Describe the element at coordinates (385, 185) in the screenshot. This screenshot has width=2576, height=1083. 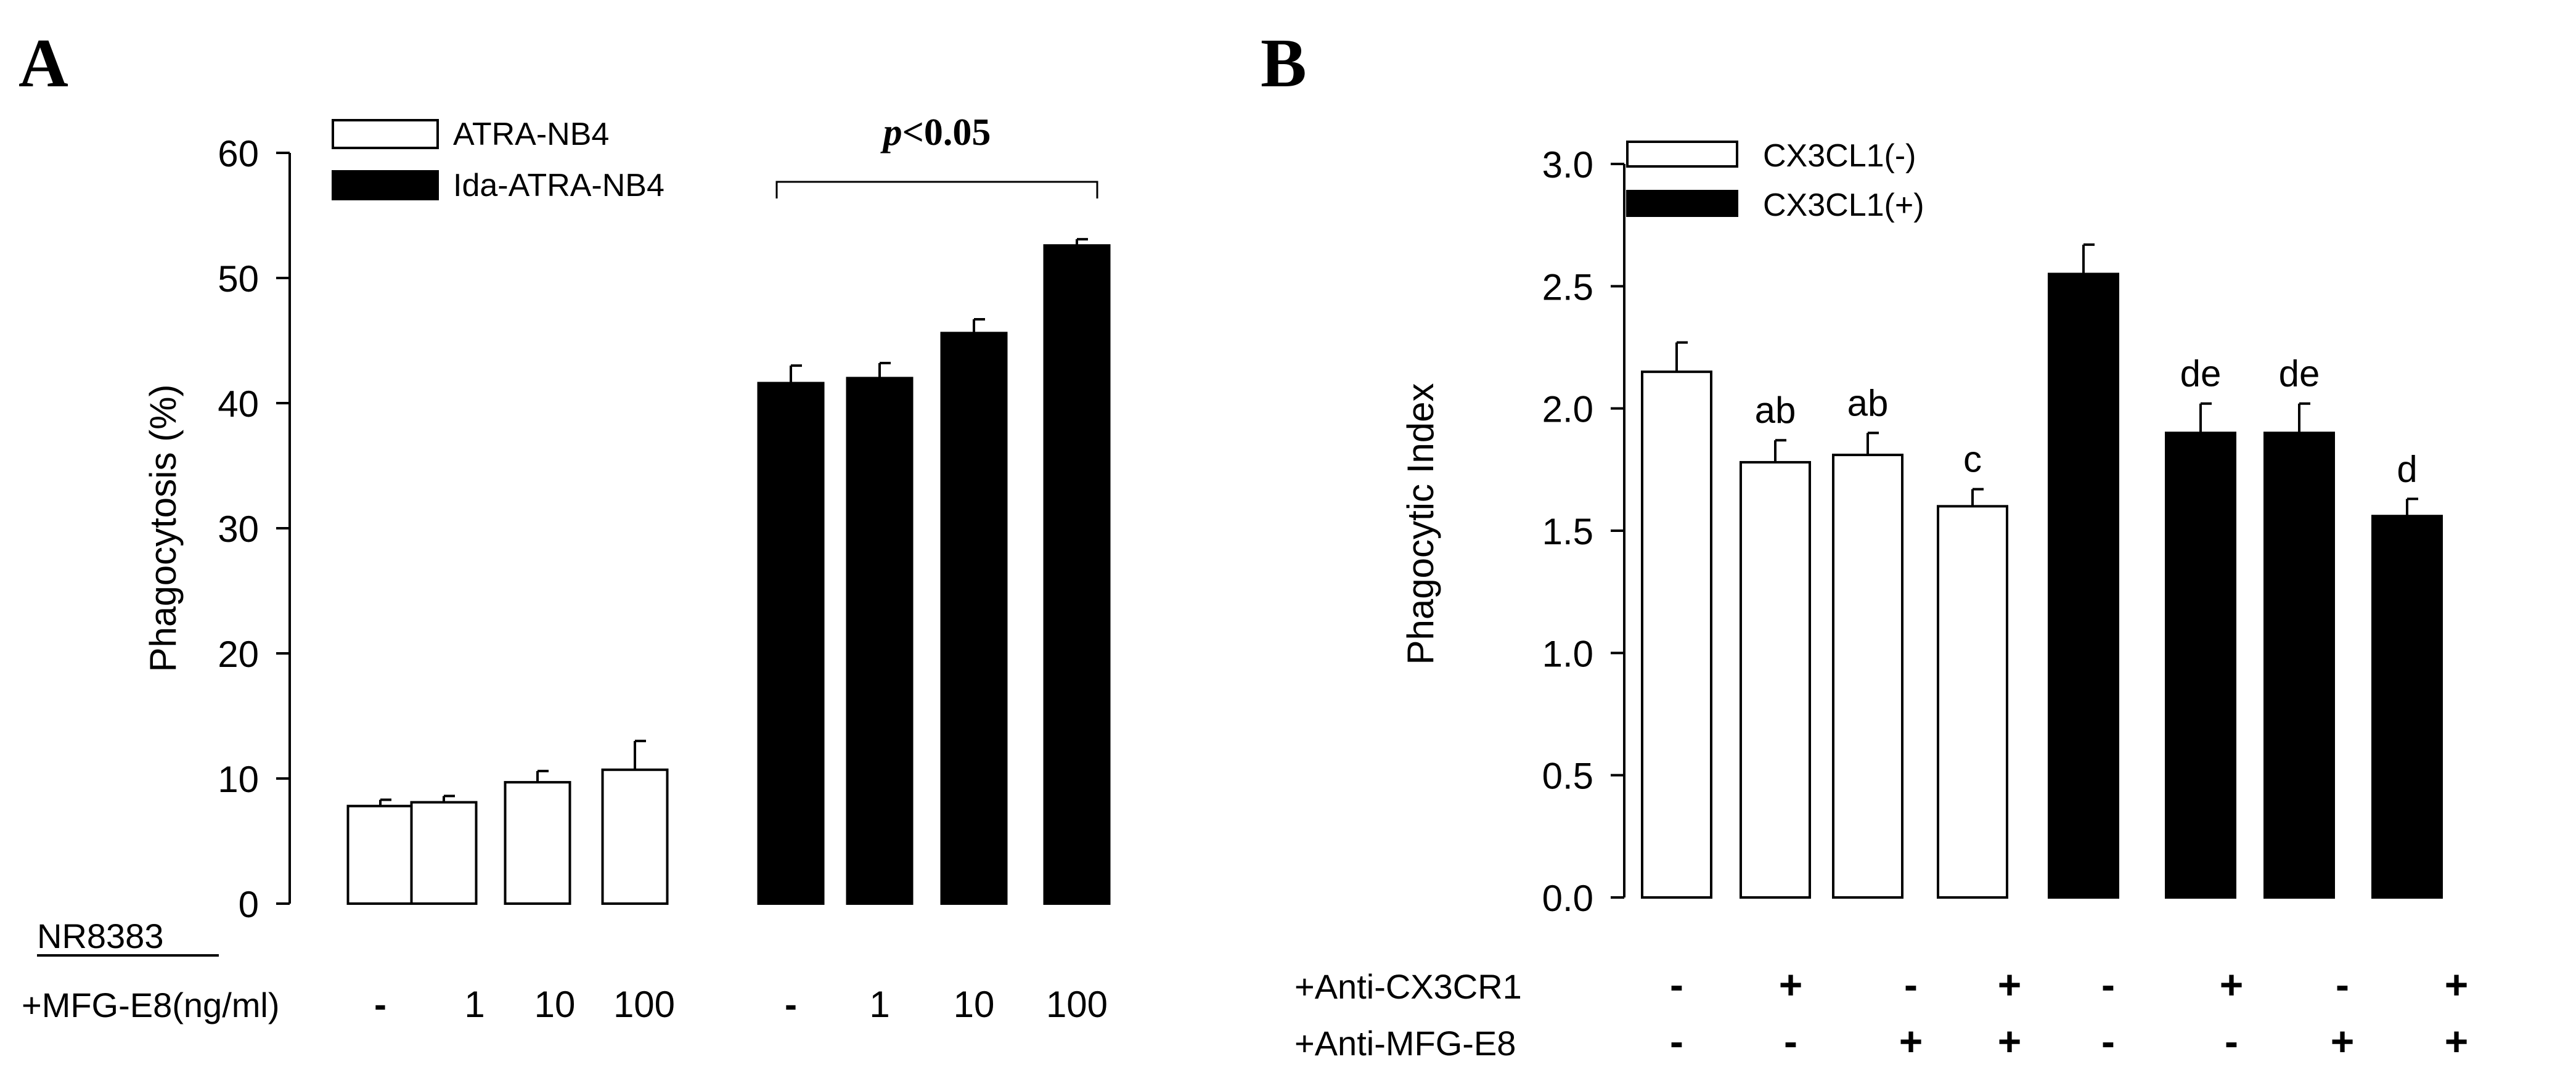
I see `legend-swatch-ida-atra-nb4` at that location.